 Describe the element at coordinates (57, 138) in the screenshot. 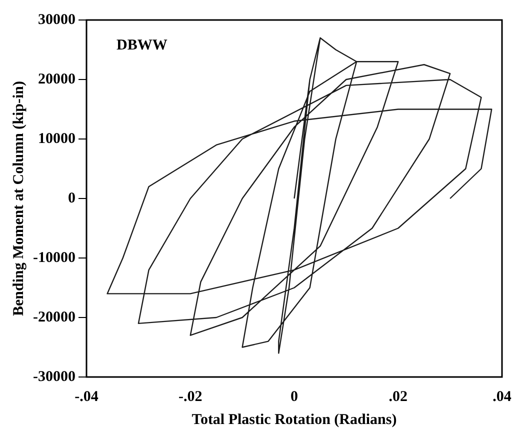

I see `y-tick-label: 10000` at that location.